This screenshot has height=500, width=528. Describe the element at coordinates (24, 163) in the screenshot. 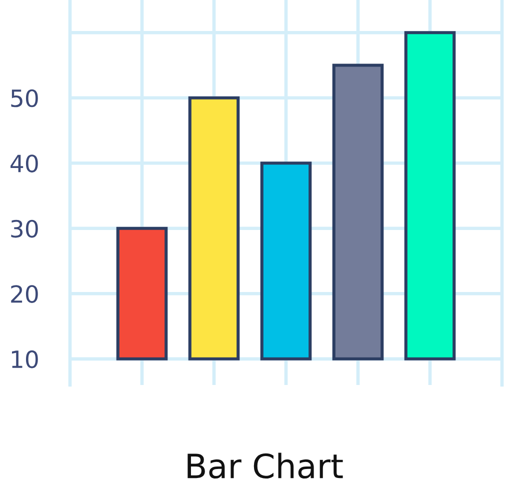

I see `y-tick-label: 40` at that location.